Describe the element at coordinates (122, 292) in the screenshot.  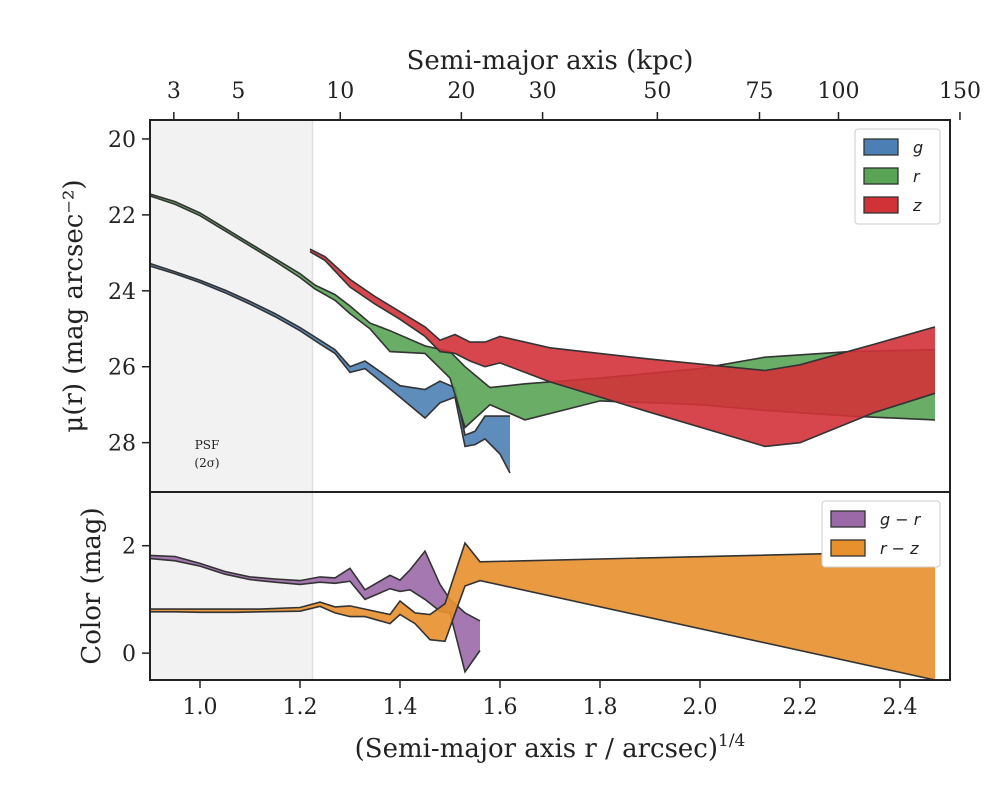
I see `ytick-label-24: 24` at that location.